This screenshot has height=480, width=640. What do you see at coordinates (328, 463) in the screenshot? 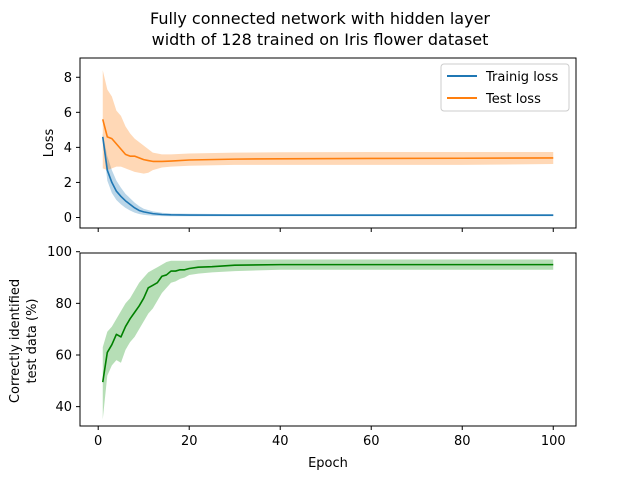
I see `x-axis-label: Epoch` at bounding box center [328, 463].